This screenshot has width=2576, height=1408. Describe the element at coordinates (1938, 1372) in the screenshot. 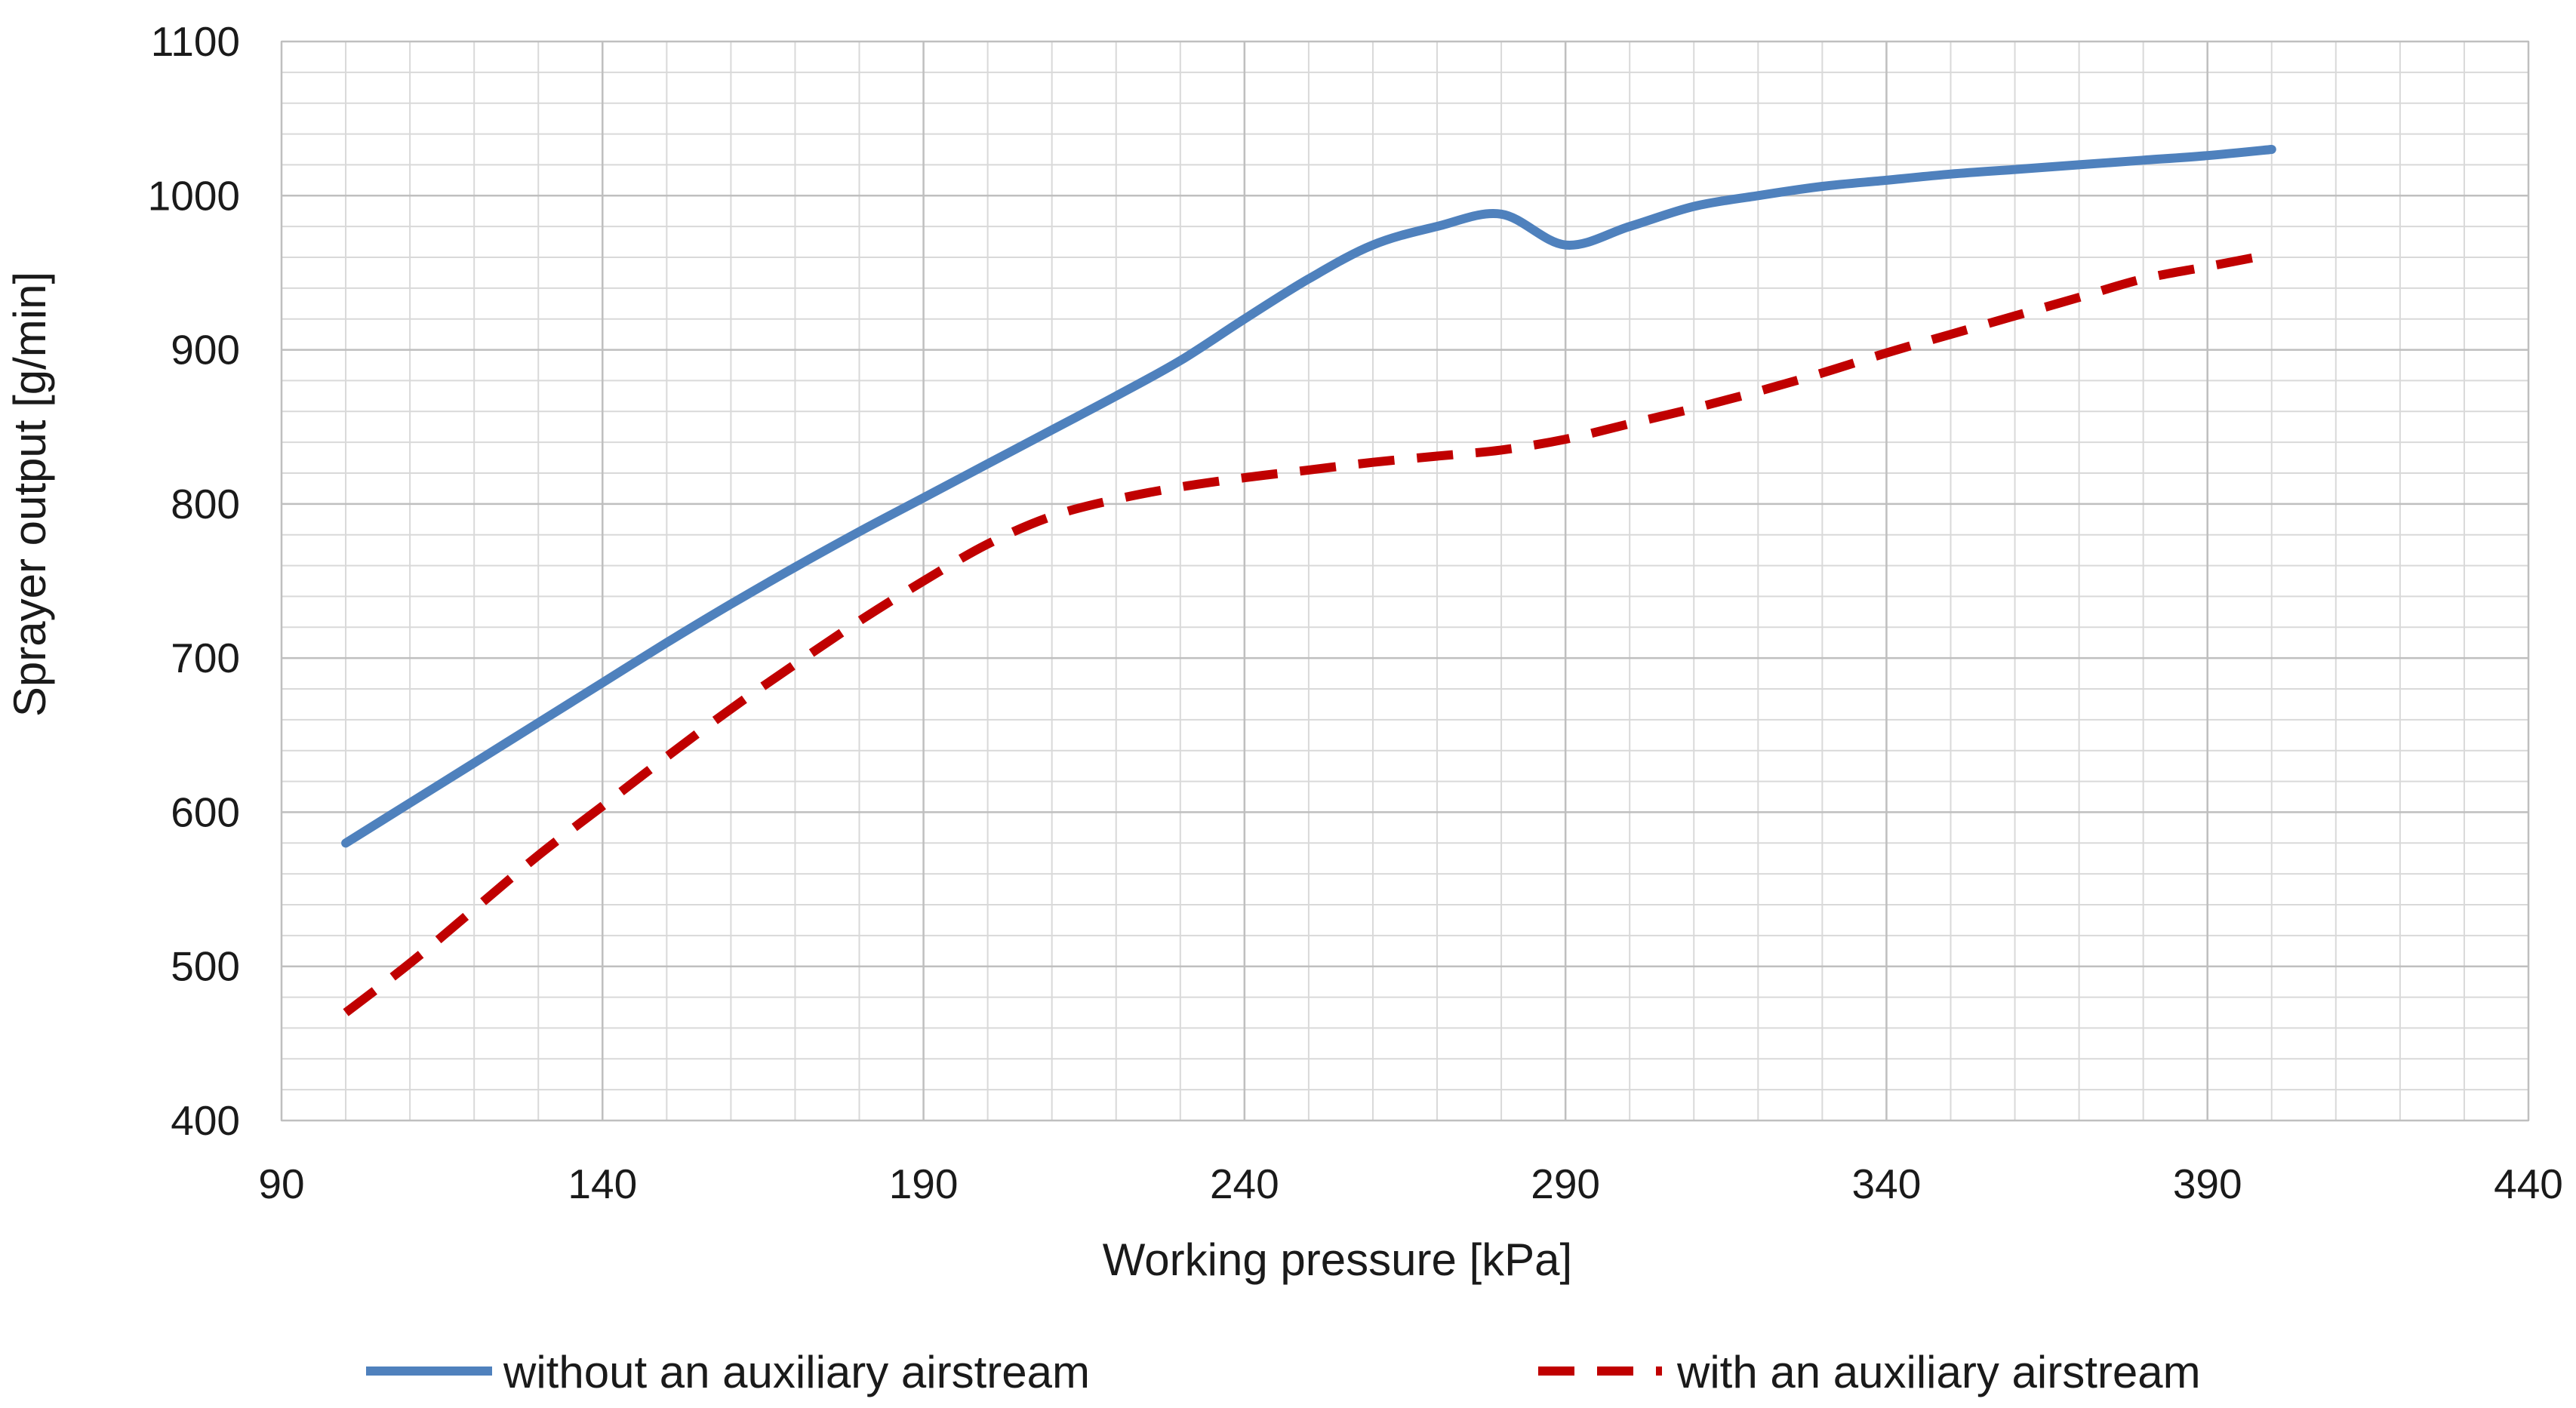

I see `legend-label-with-airstream: with an auxiliary airstream` at that location.